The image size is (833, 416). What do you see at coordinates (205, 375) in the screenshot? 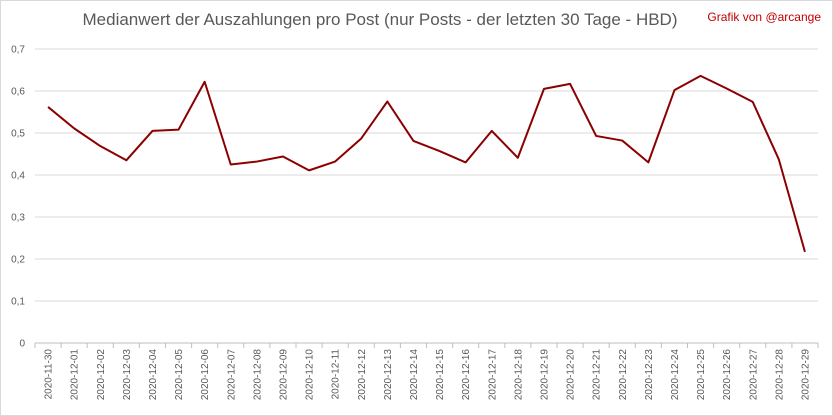
I see `x-tick-label: 2020-12-06` at bounding box center [205, 375].